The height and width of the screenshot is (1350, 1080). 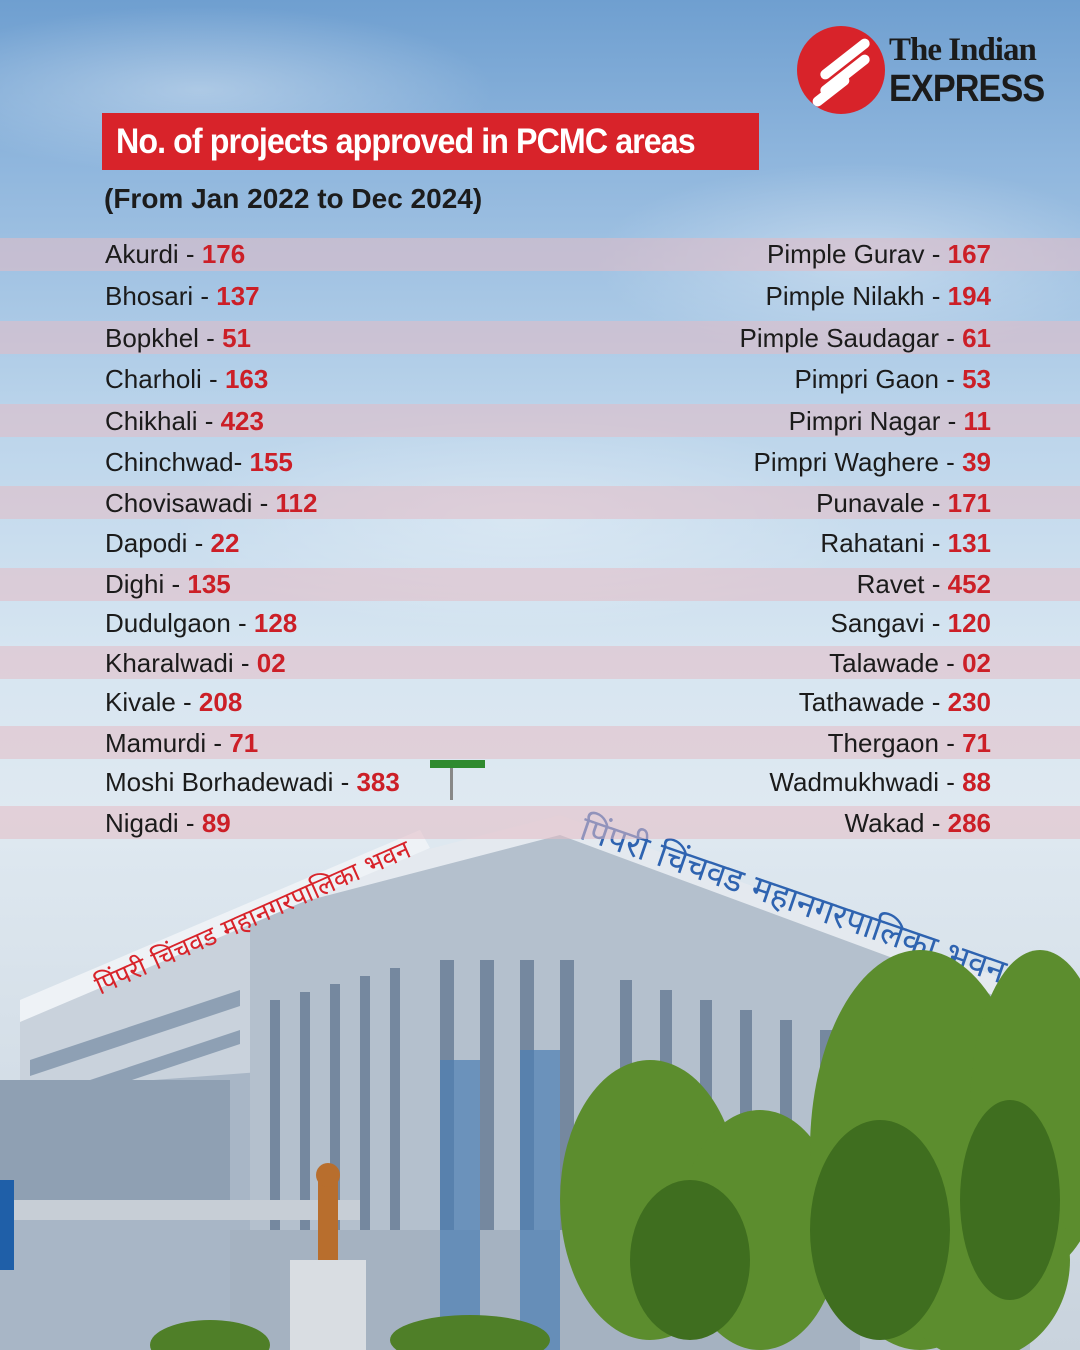 I want to click on area-name: Pimple Gurav -, so click(x=857, y=254).